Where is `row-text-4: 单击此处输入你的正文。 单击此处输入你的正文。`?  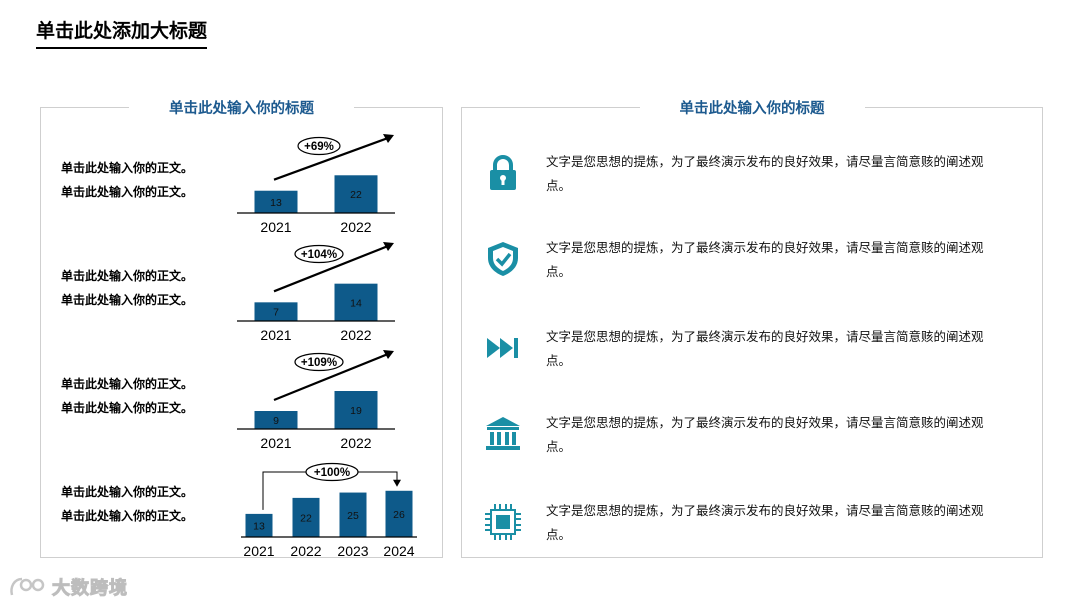 row-text-4: 单击此处输入你的正文。 单击此处输入你的正文。 is located at coordinates (127, 504).